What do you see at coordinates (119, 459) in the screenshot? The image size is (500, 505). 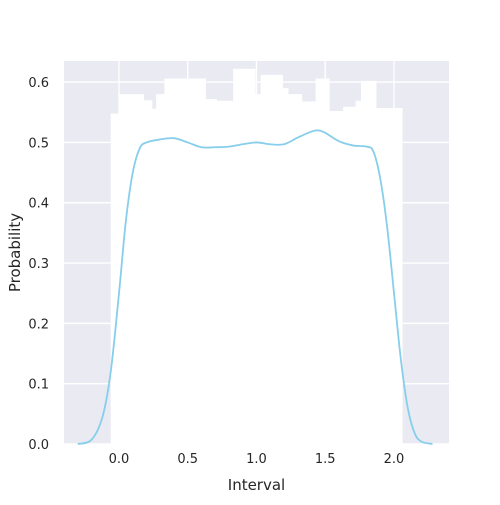 I see `x-tick-label: 0.0` at bounding box center [119, 459].